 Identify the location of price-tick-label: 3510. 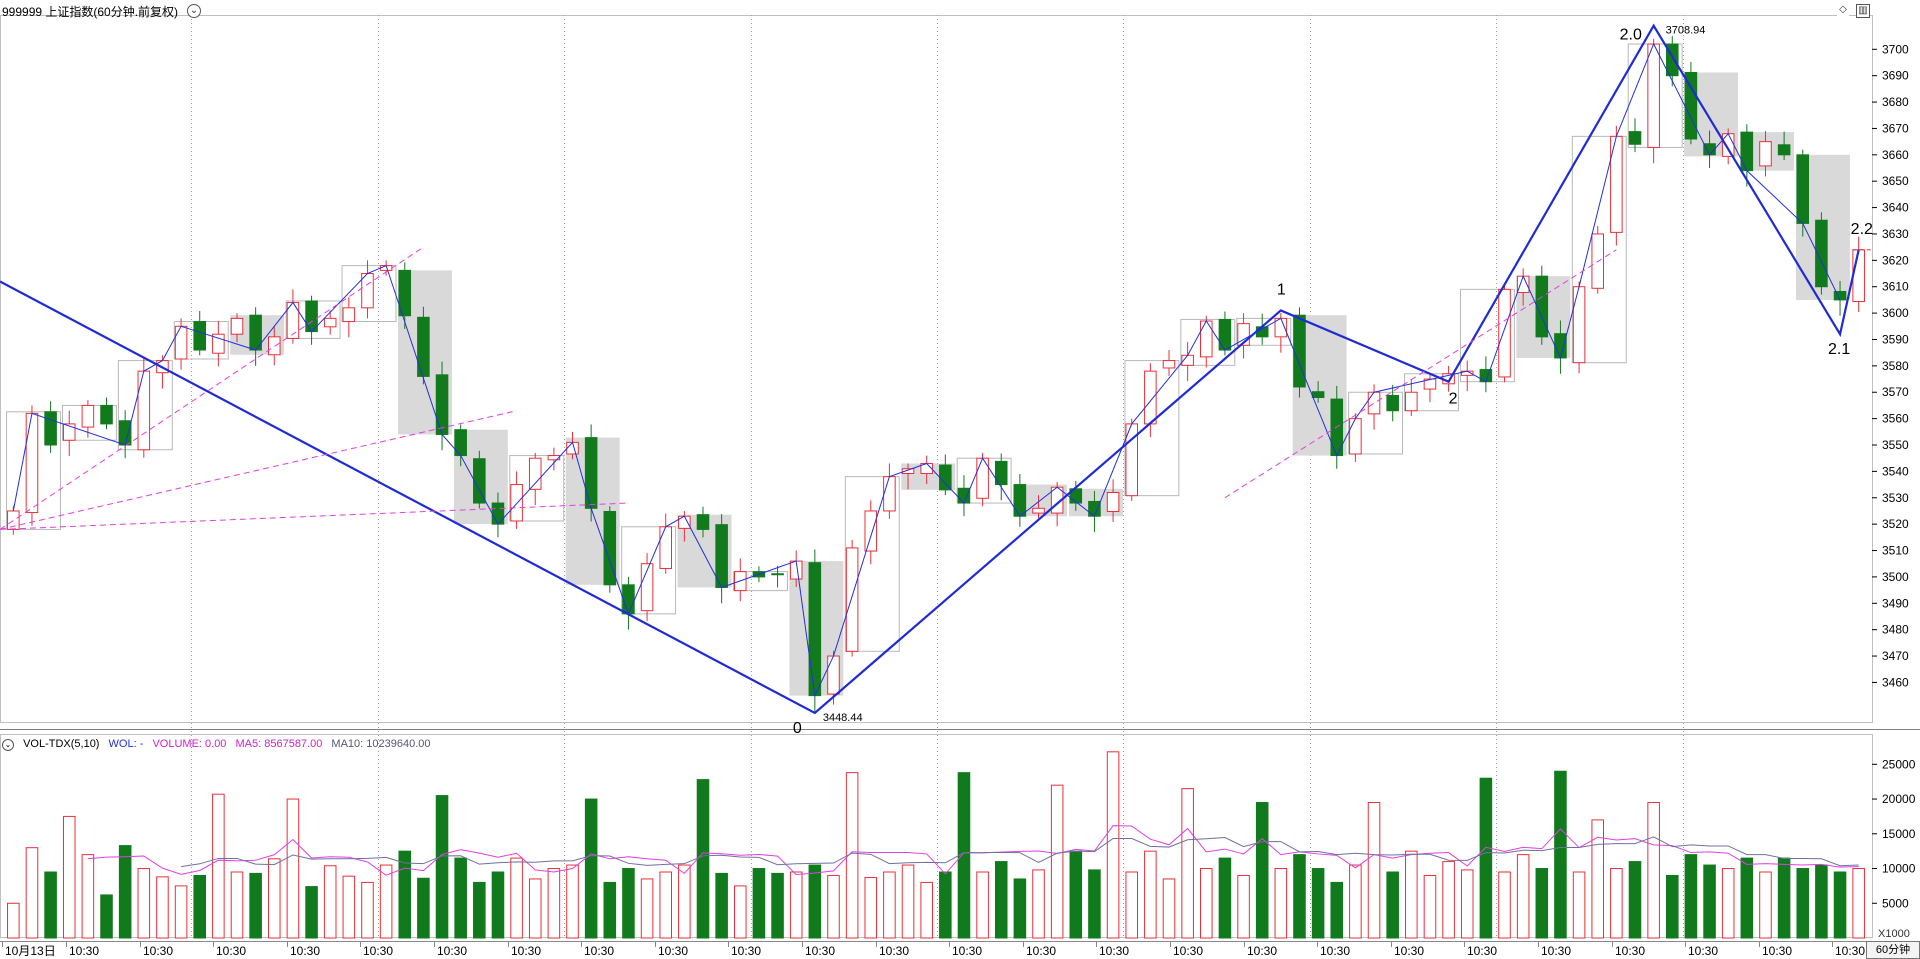
(1895, 551).